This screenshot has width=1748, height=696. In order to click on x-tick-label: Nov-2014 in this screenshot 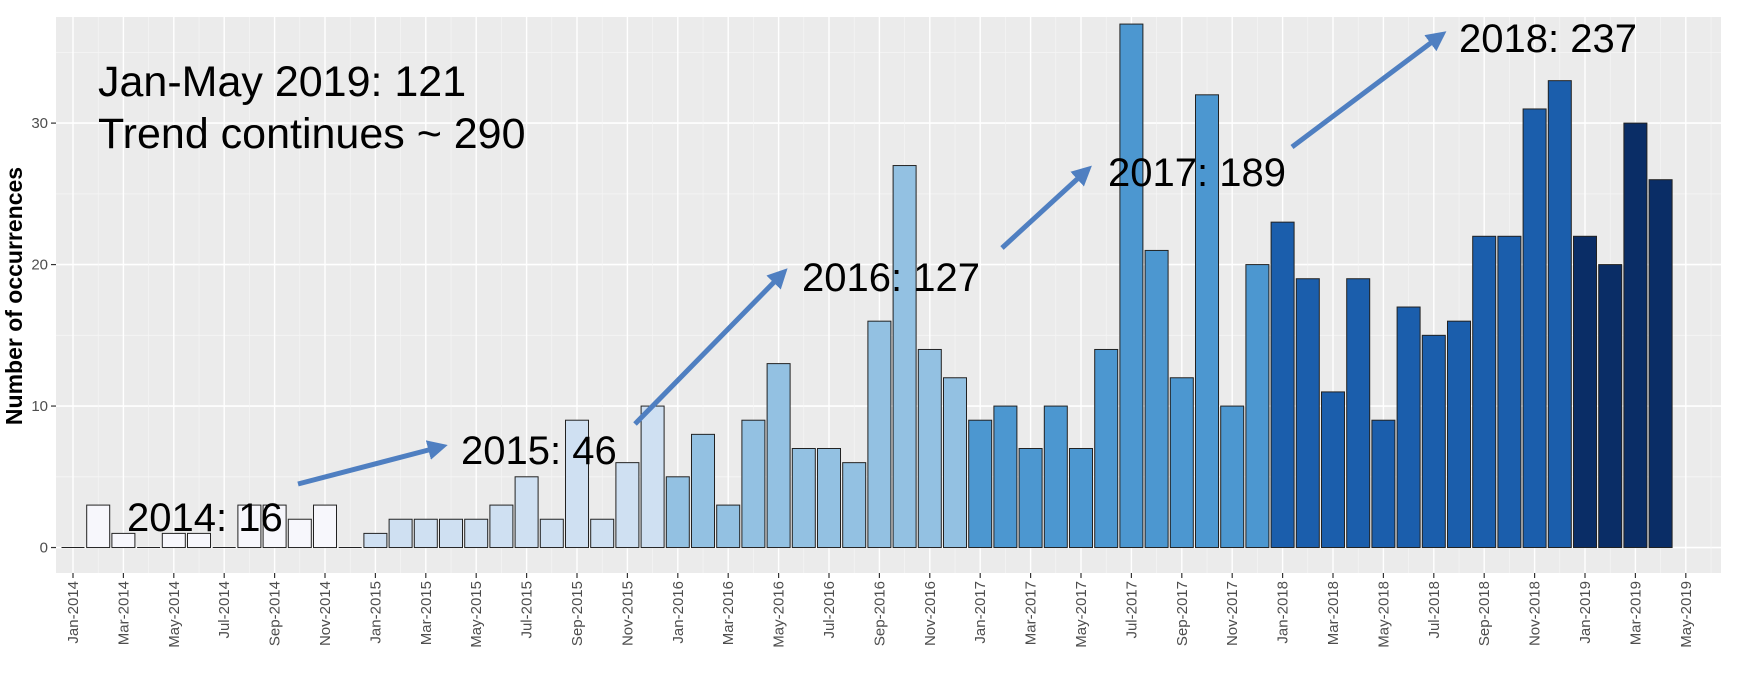, I will do `click(325, 613)`.